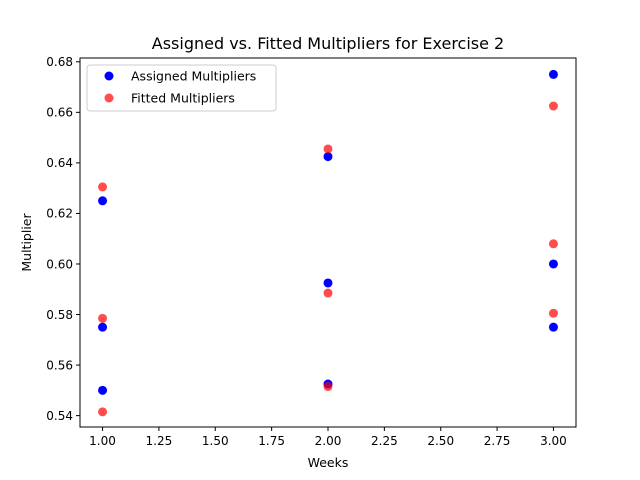  I want to click on y-tick-label: 0.66, so click(59, 113).